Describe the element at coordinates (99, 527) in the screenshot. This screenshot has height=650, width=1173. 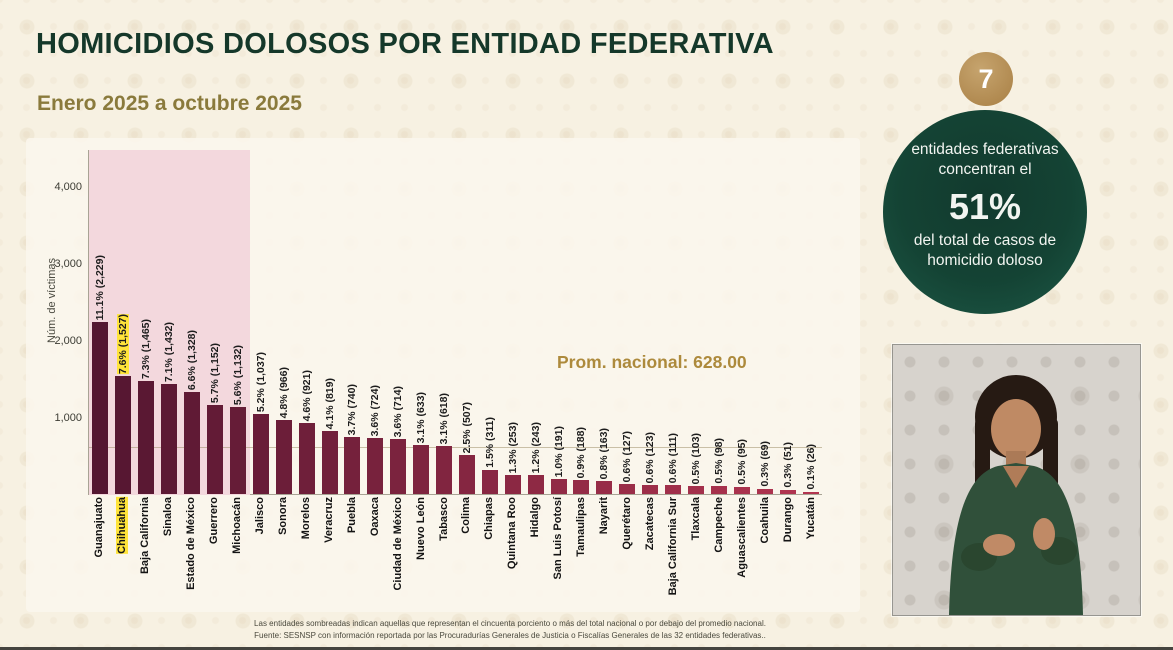
I see `x-category-label: Guanajuato` at that location.